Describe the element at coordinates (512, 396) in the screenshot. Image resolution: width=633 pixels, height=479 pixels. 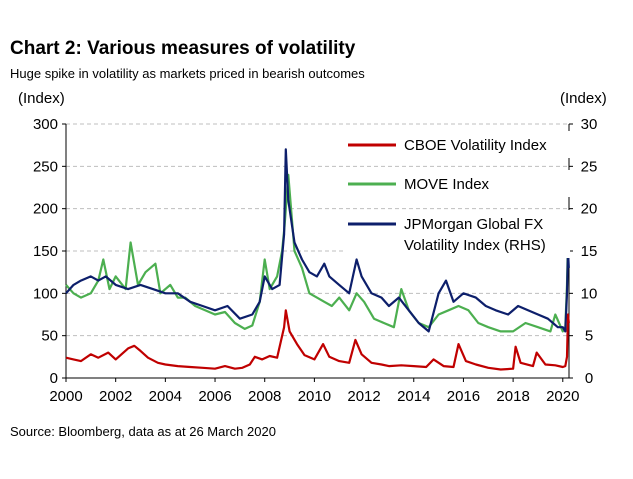
I see `x-tick-label: 2018` at that location.